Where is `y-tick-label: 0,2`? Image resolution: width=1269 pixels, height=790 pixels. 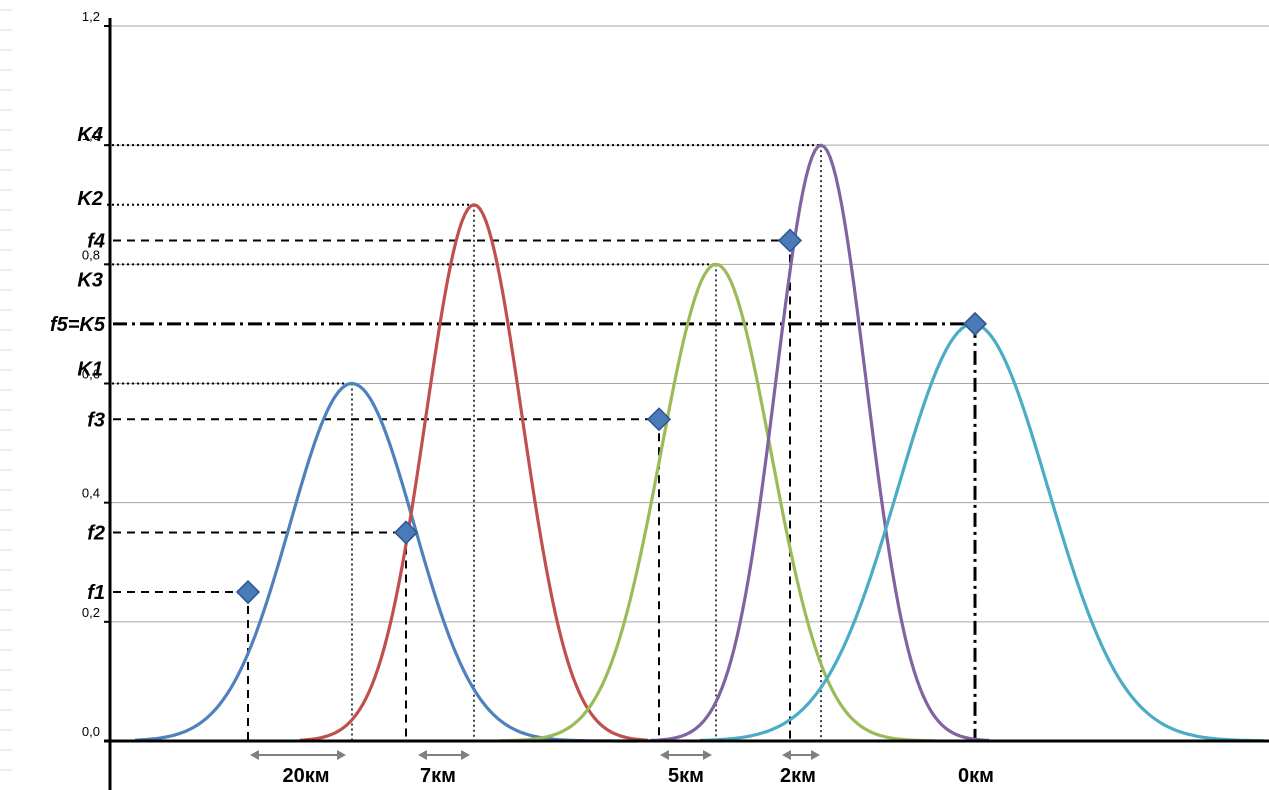 y-tick-label: 0,2 is located at coordinates (91, 612).